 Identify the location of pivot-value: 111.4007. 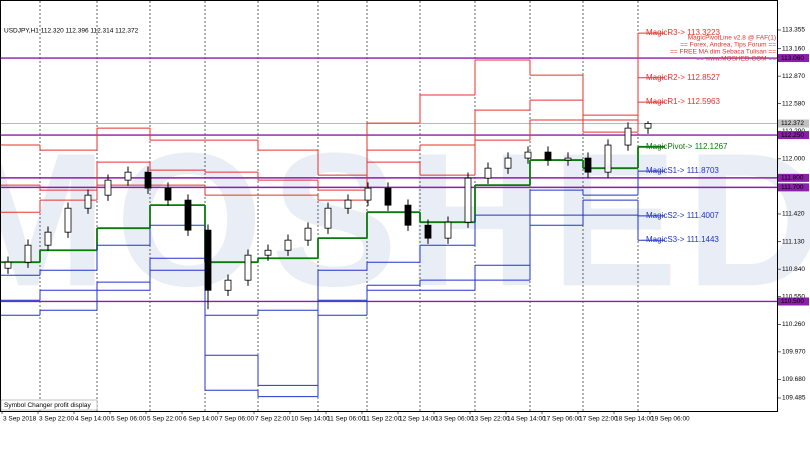
(703, 215).